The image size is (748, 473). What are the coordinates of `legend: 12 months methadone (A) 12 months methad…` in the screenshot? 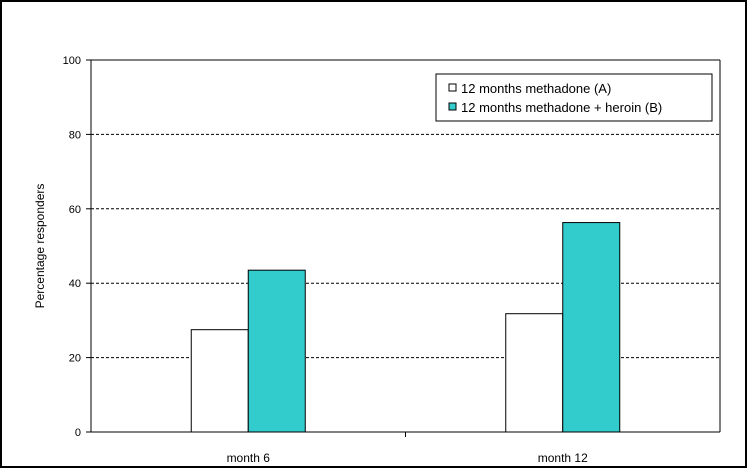 It's located at (574, 97).